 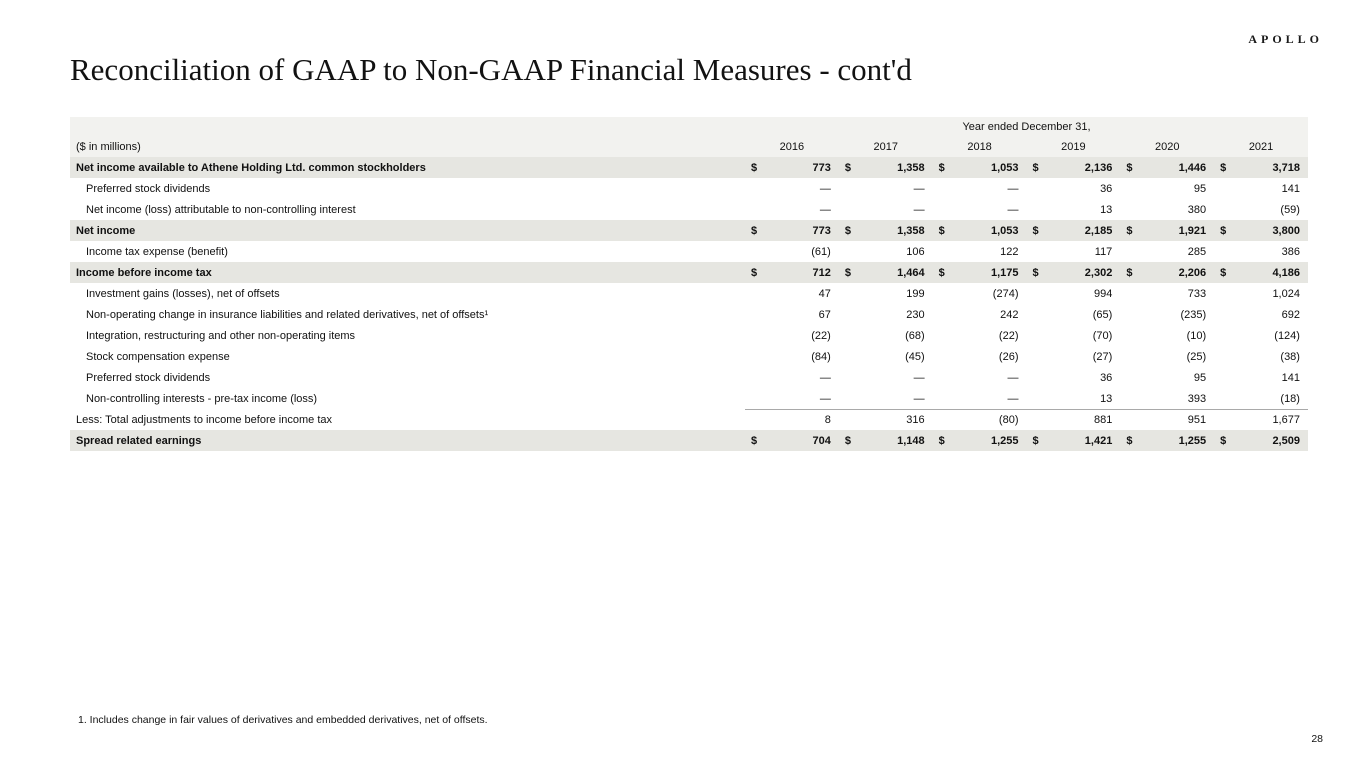 I want to click on cell-value: 242, so click(x=1009, y=314).